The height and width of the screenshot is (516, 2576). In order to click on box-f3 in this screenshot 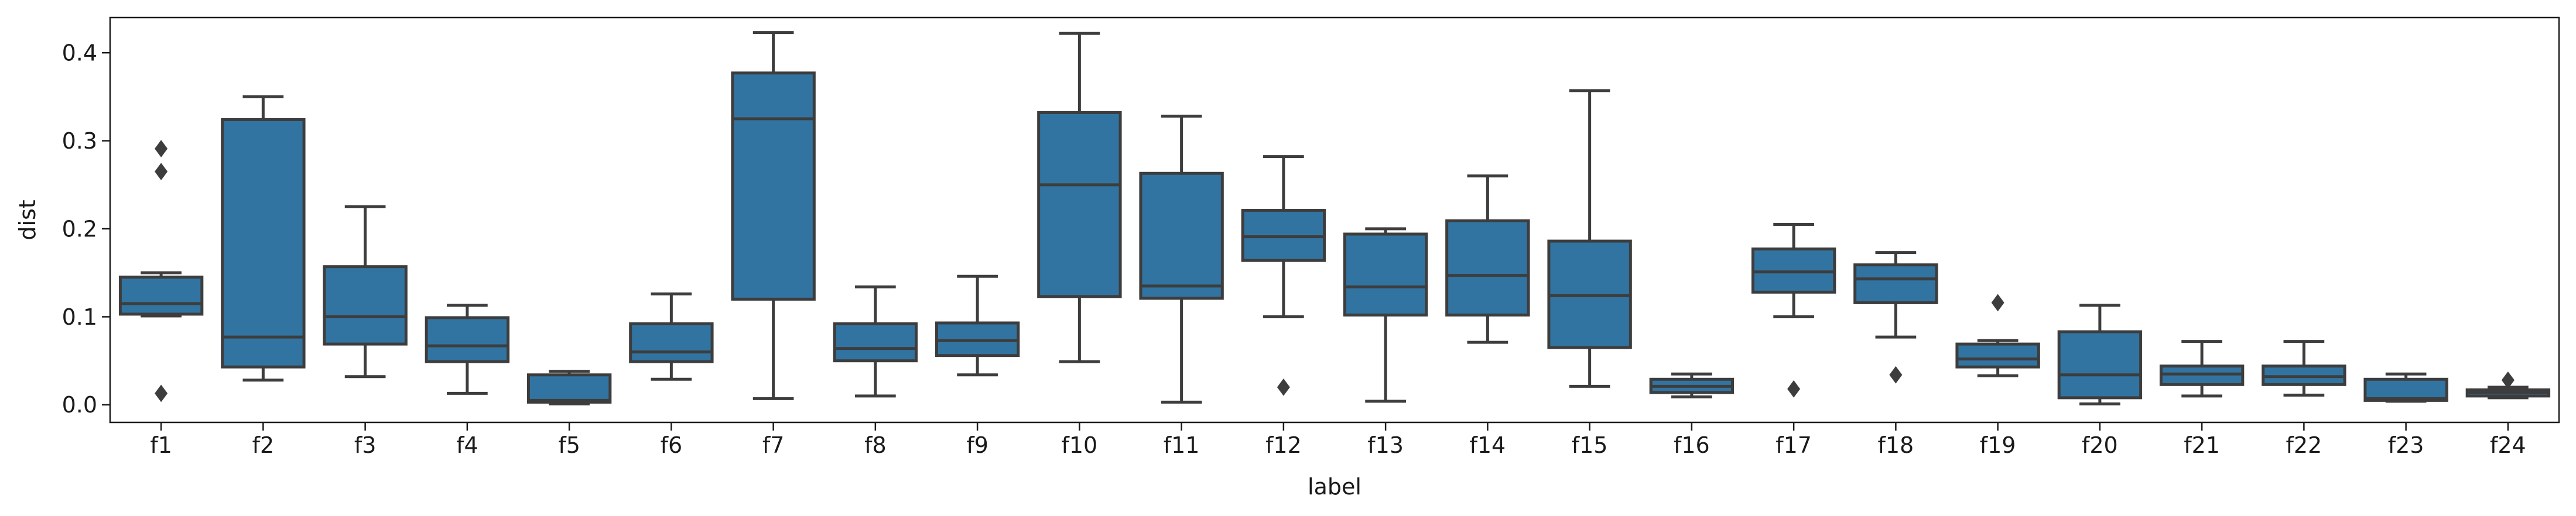, I will do `click(365, 292)`.